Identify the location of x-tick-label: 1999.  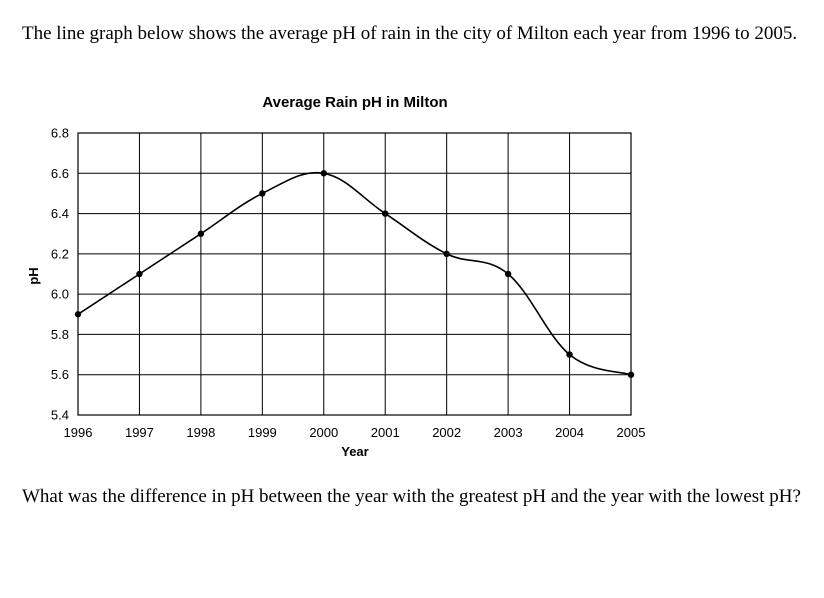
(262, 432).